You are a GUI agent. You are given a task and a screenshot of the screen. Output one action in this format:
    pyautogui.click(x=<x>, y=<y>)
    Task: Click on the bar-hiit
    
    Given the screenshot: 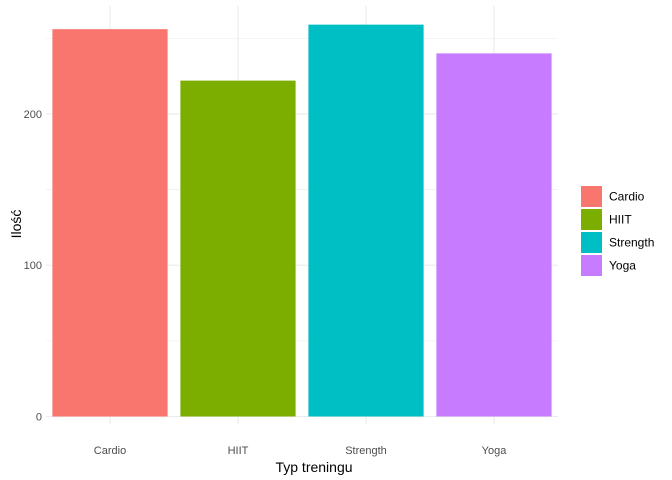 What is the action you would take?
    pyautogui.click(x=238, y=248)
    